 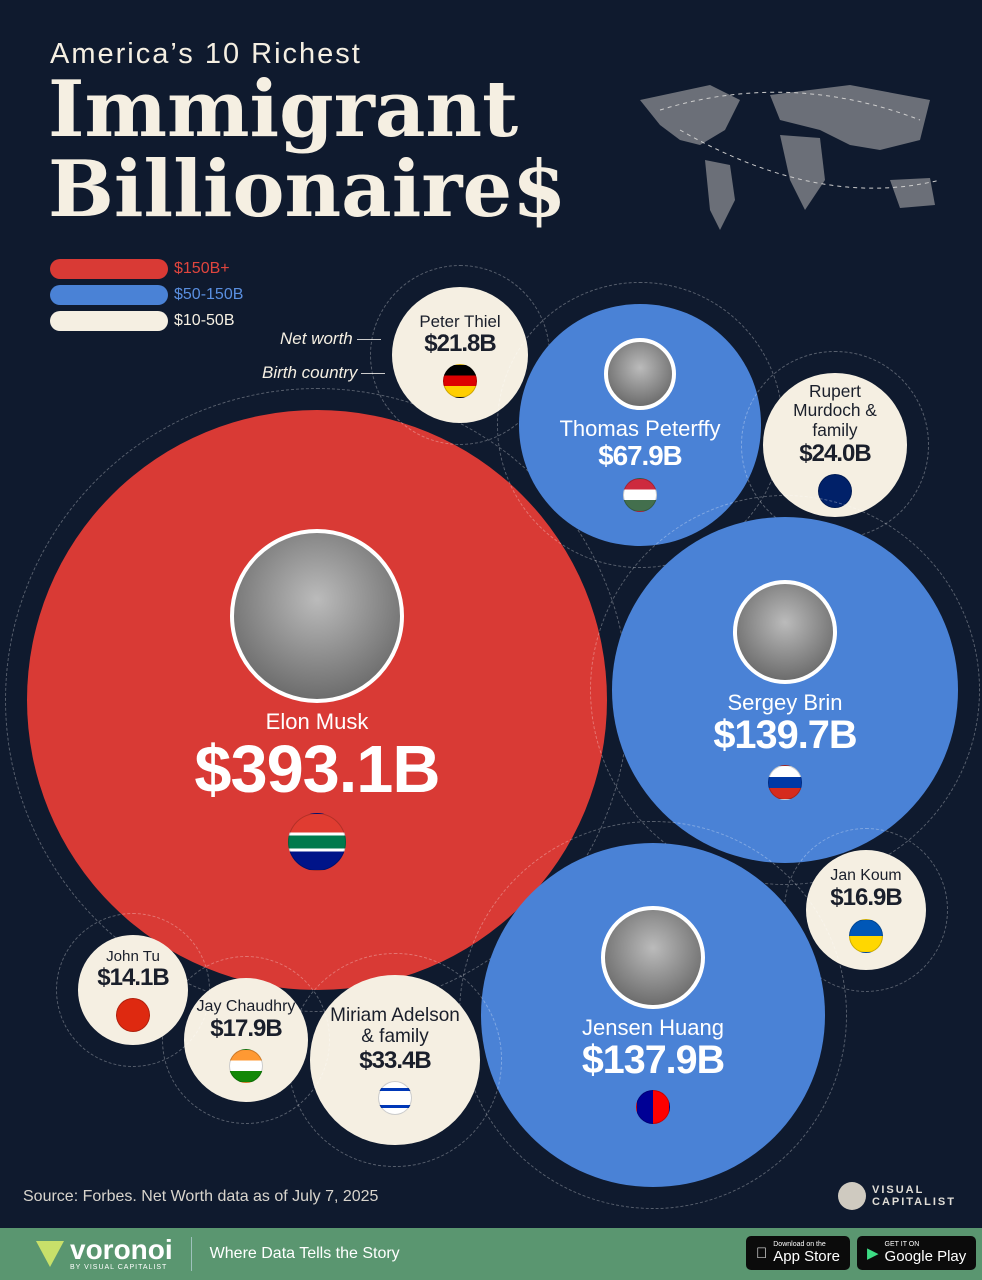 I want to click on legend-item: $10-50B, so click(x=146, y=321).